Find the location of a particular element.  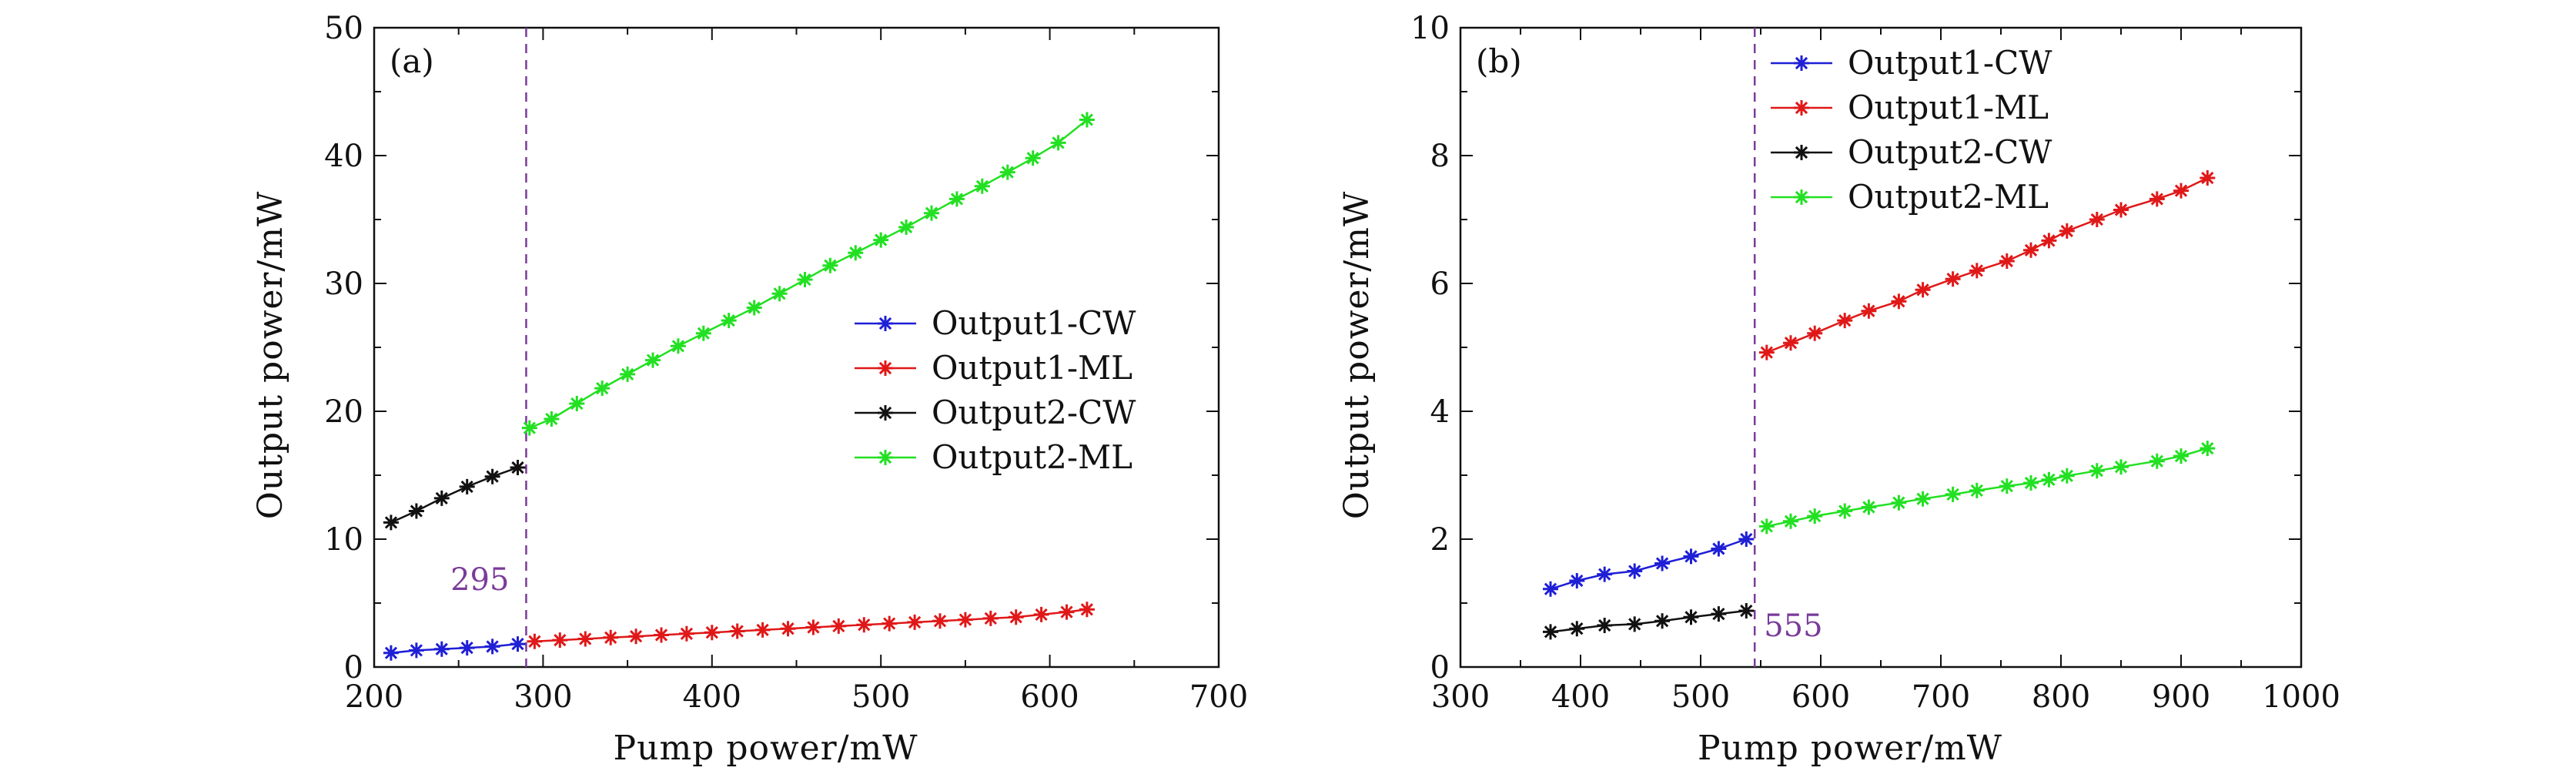

panel-label: (a) is located at coordinates (412, 61).